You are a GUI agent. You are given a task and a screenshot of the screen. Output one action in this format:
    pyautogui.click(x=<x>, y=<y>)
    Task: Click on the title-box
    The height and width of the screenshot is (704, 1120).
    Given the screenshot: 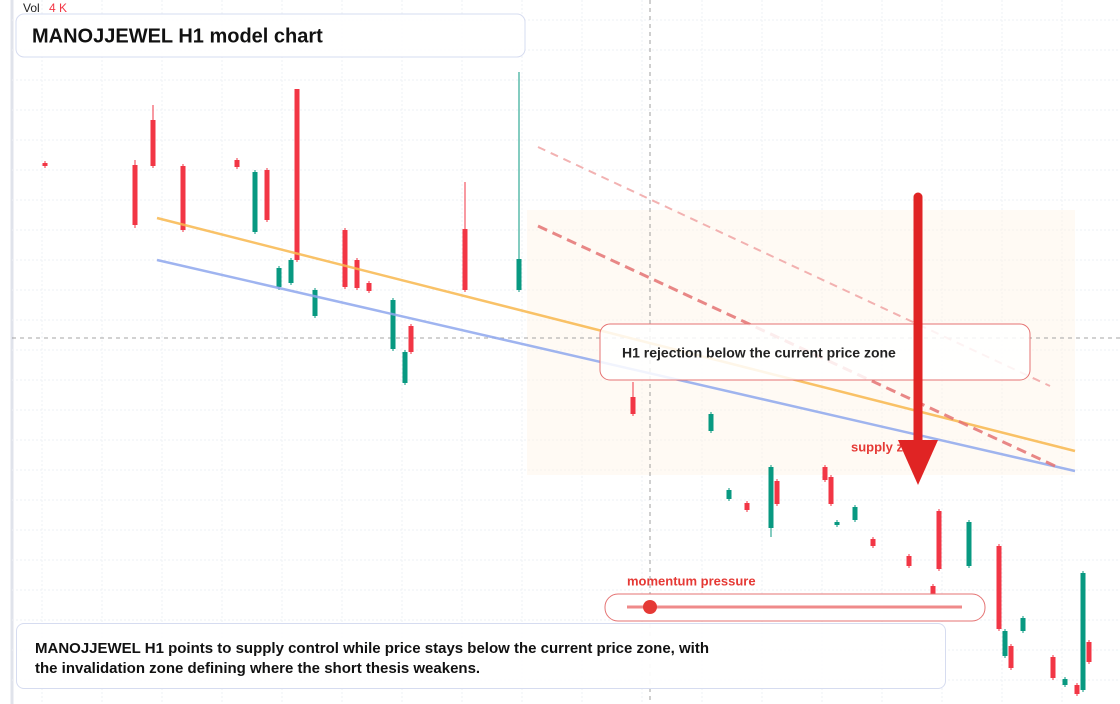 What is the action you would take?
    pyautogui.click(x=270, y=35)
    